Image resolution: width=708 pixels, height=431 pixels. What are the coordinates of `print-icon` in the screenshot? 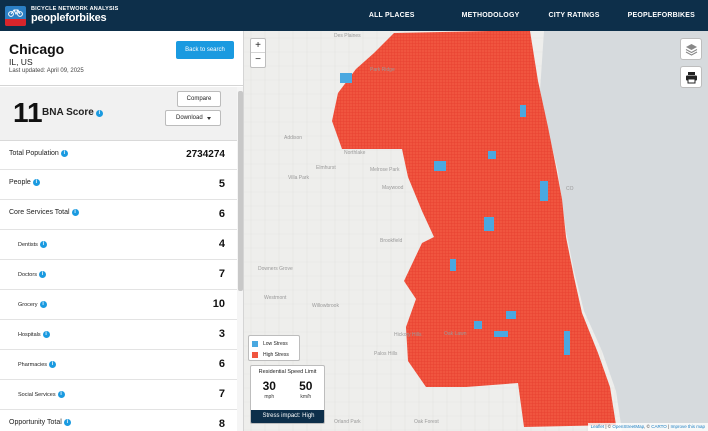 It's located at (691, 78).